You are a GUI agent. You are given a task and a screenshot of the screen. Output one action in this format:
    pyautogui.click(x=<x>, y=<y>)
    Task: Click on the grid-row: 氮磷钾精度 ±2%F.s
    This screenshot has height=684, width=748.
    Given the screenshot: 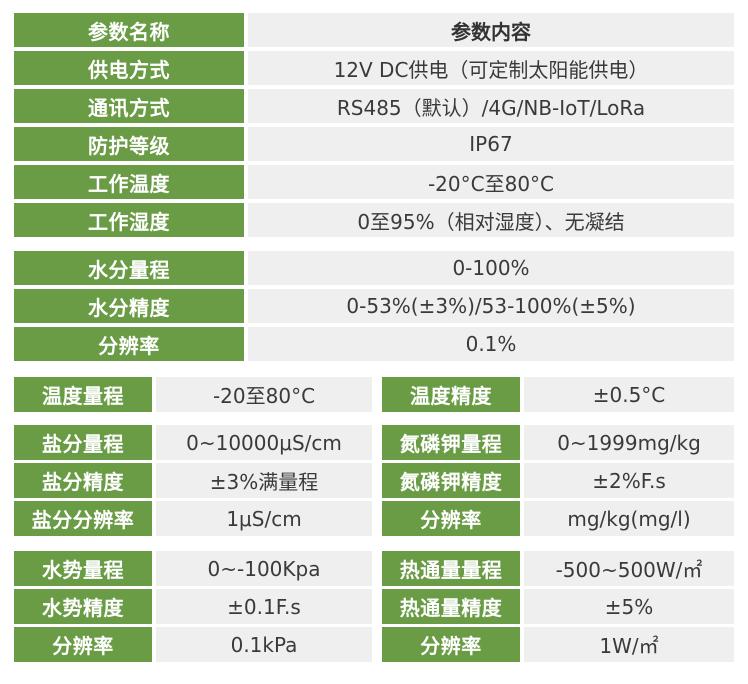 What is the action you would take?
    pyautogui.click(x=558, y=480)
    